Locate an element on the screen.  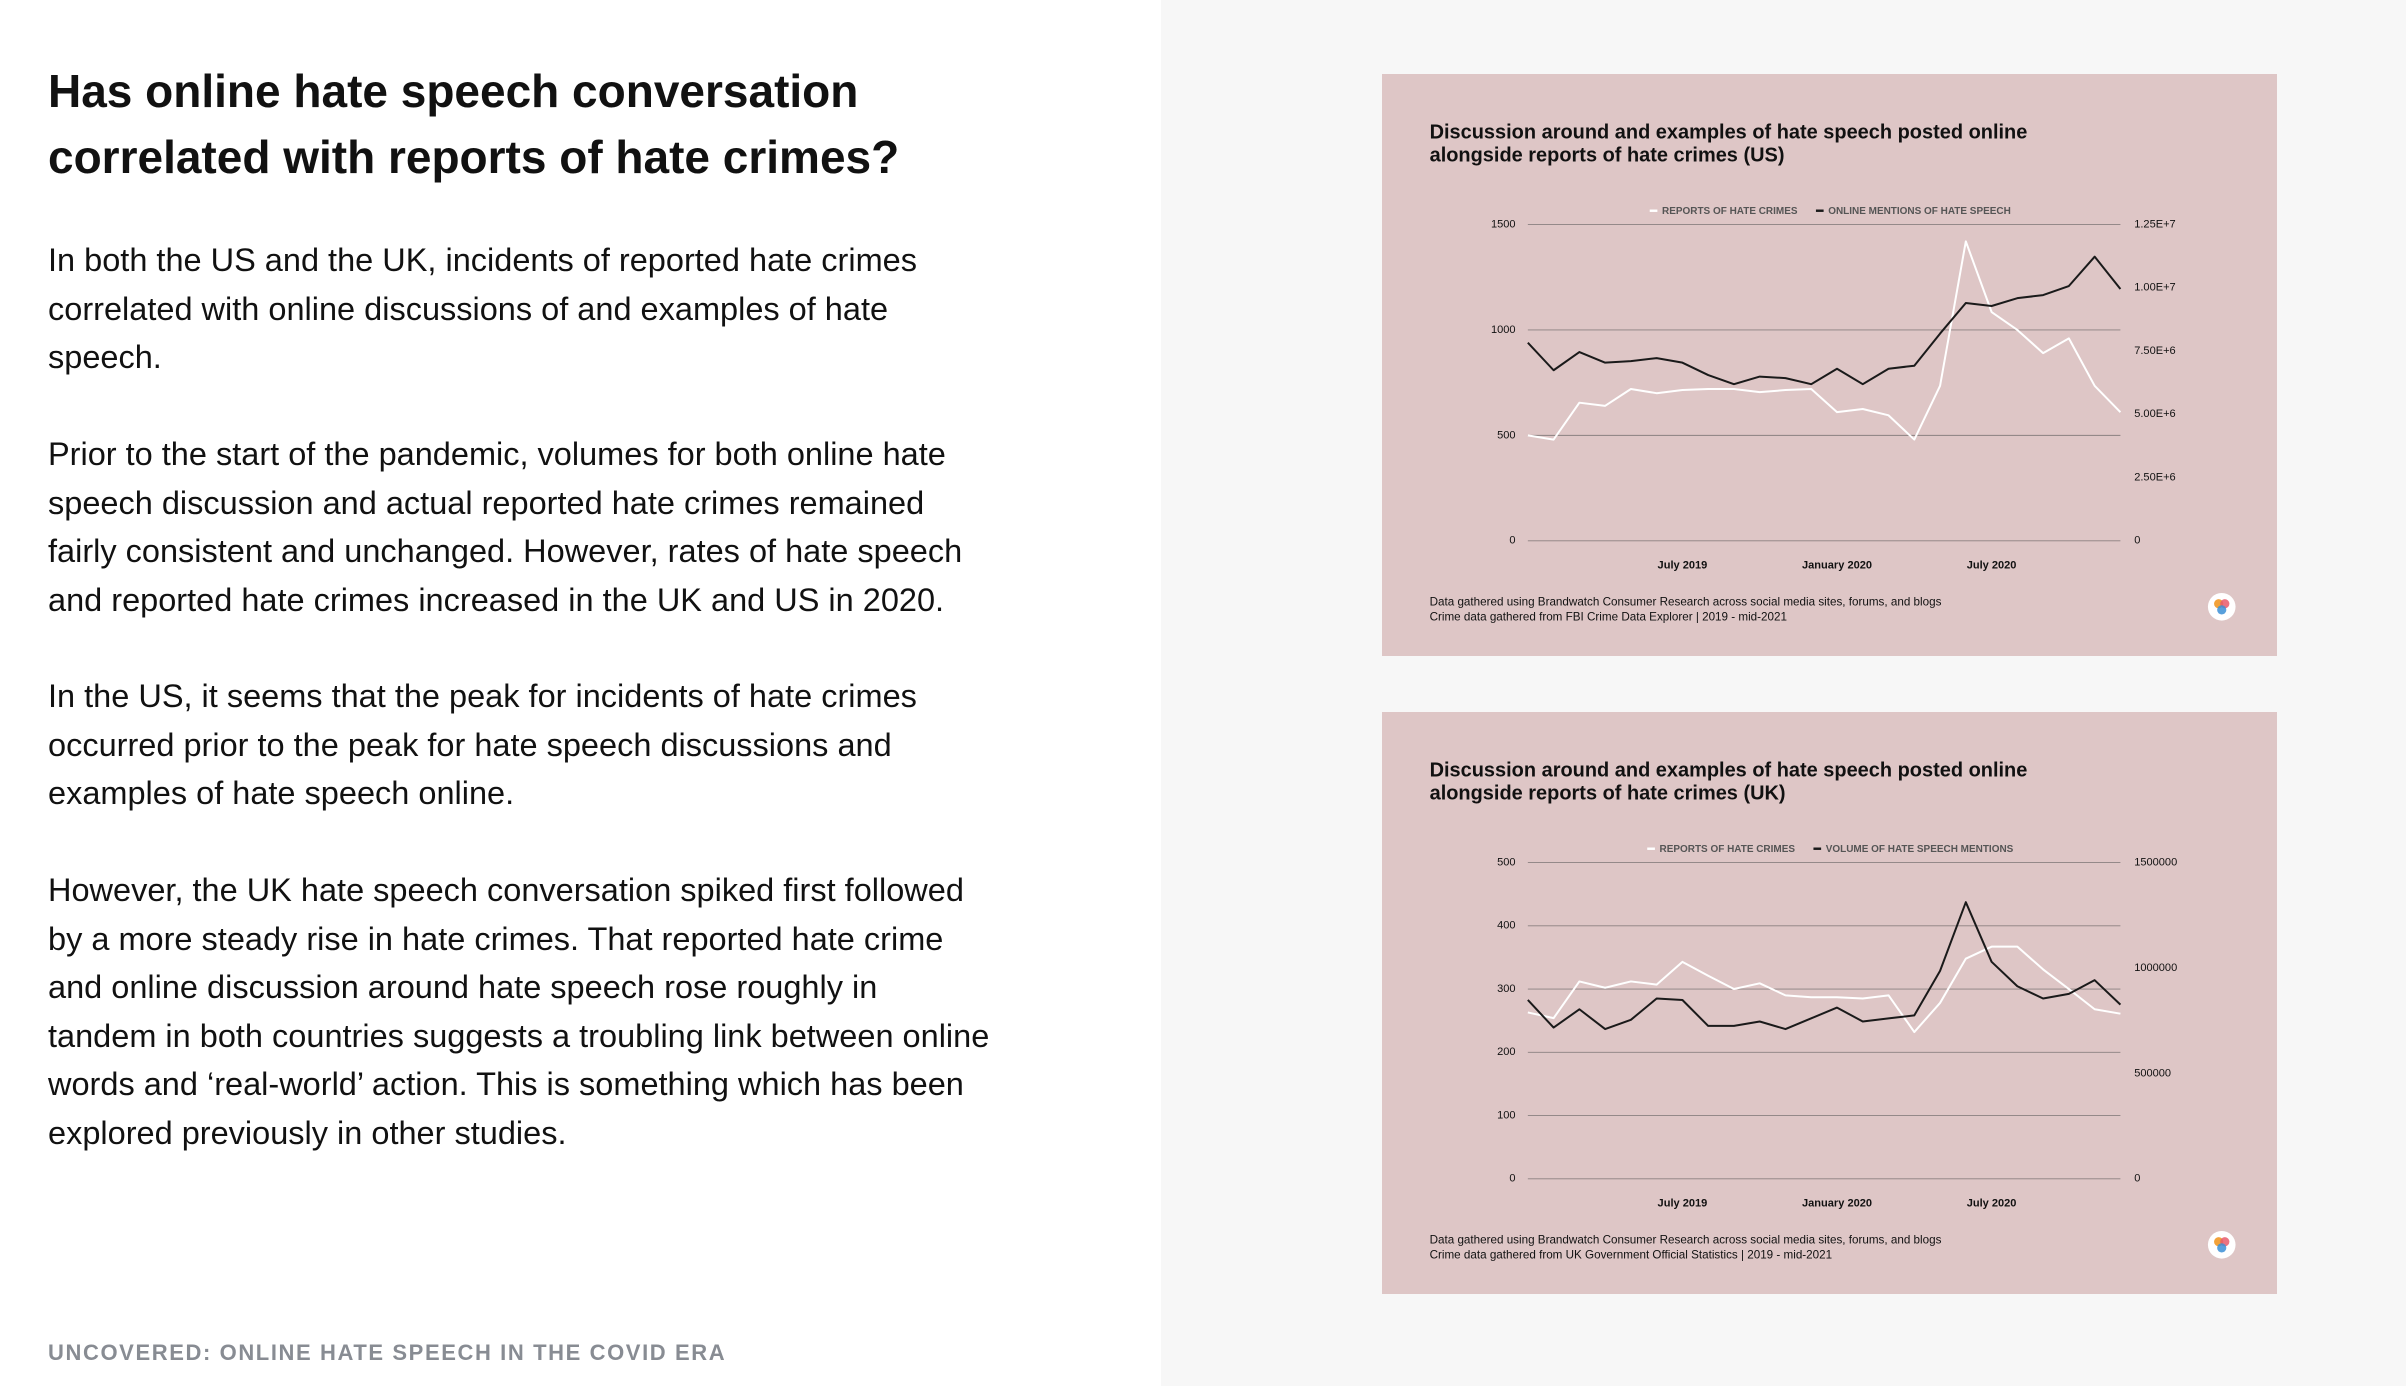
y2-tick-label: 7.50E+6 is located at coordinates (2154, 351).